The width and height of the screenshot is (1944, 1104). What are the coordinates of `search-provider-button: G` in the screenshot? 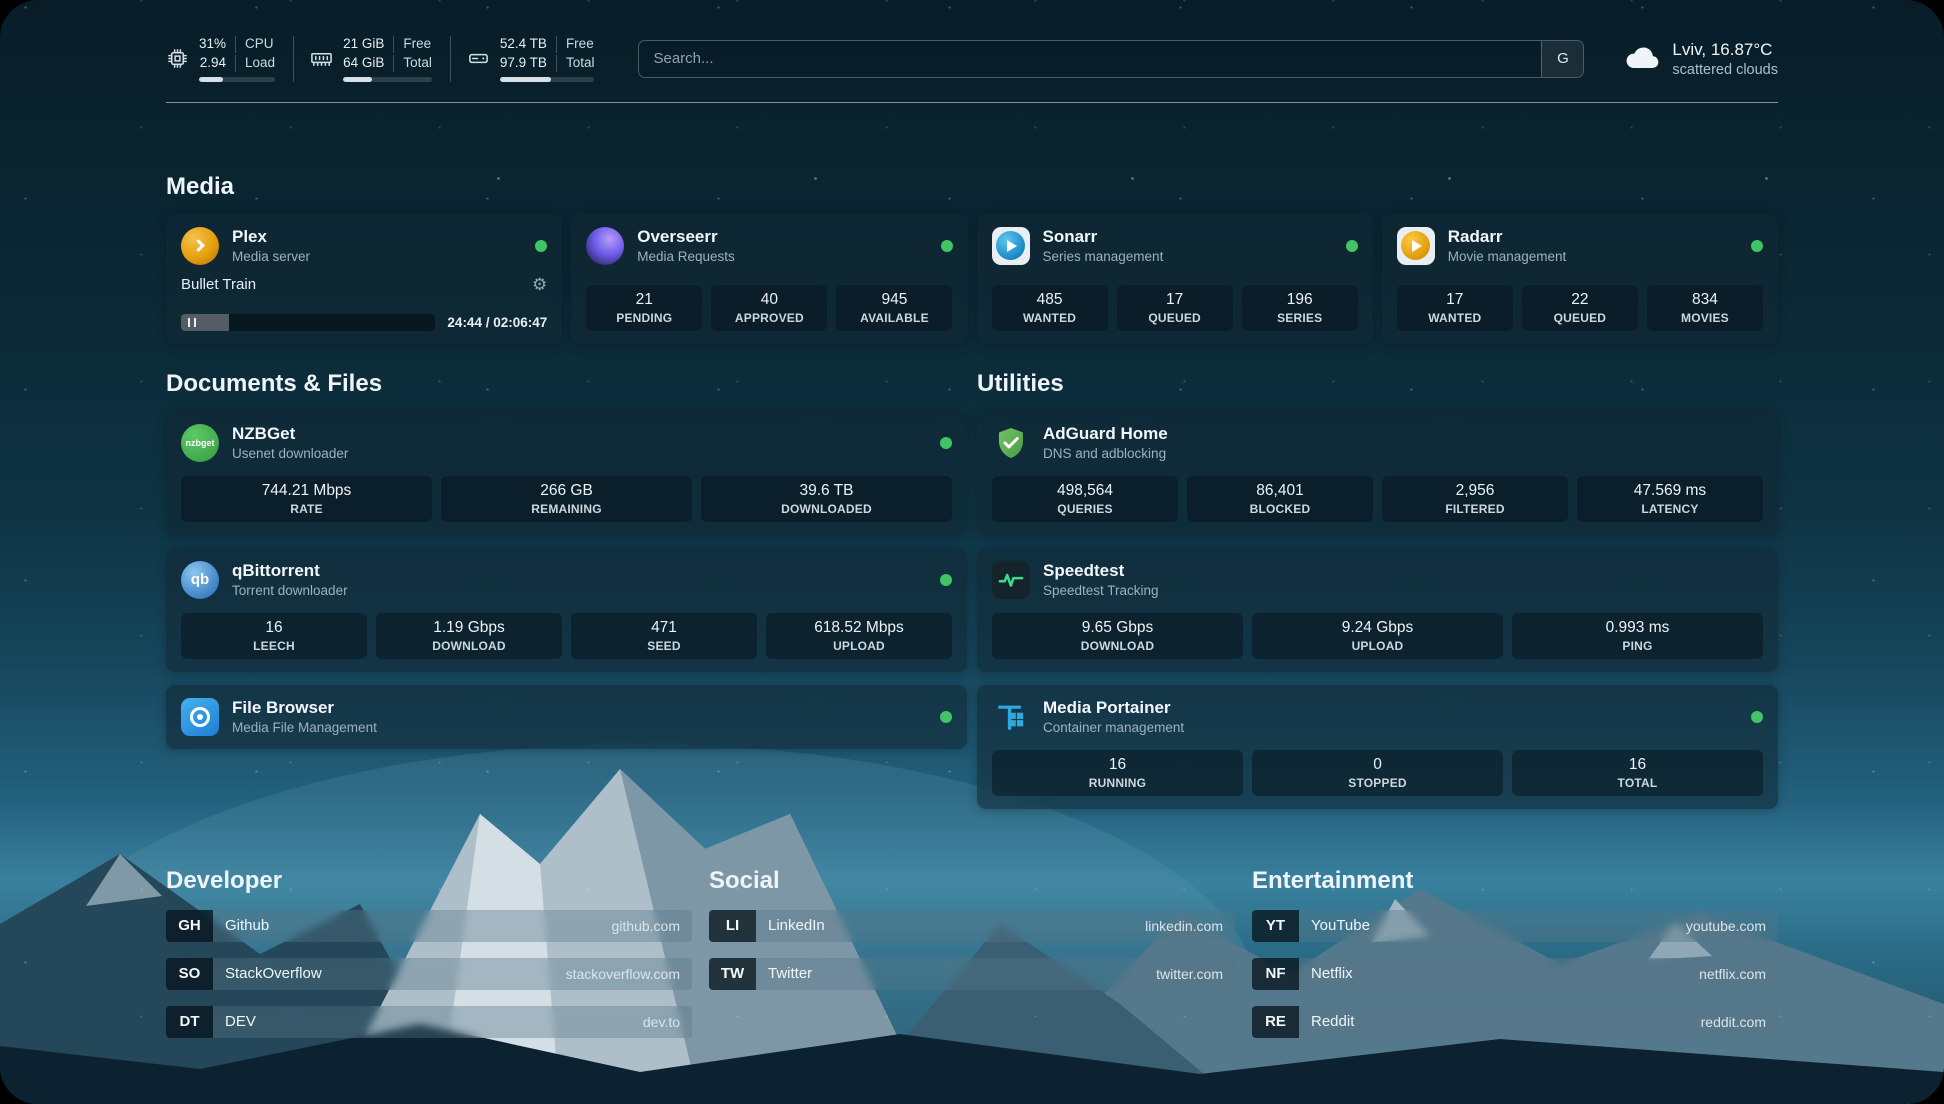 It's located at (1562, 58).